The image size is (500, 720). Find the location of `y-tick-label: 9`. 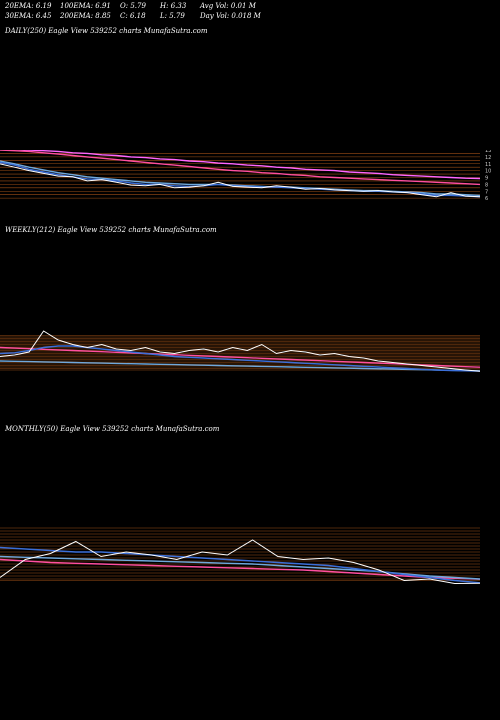

y-tick-label: 9 is located at coordinates (486, 179).